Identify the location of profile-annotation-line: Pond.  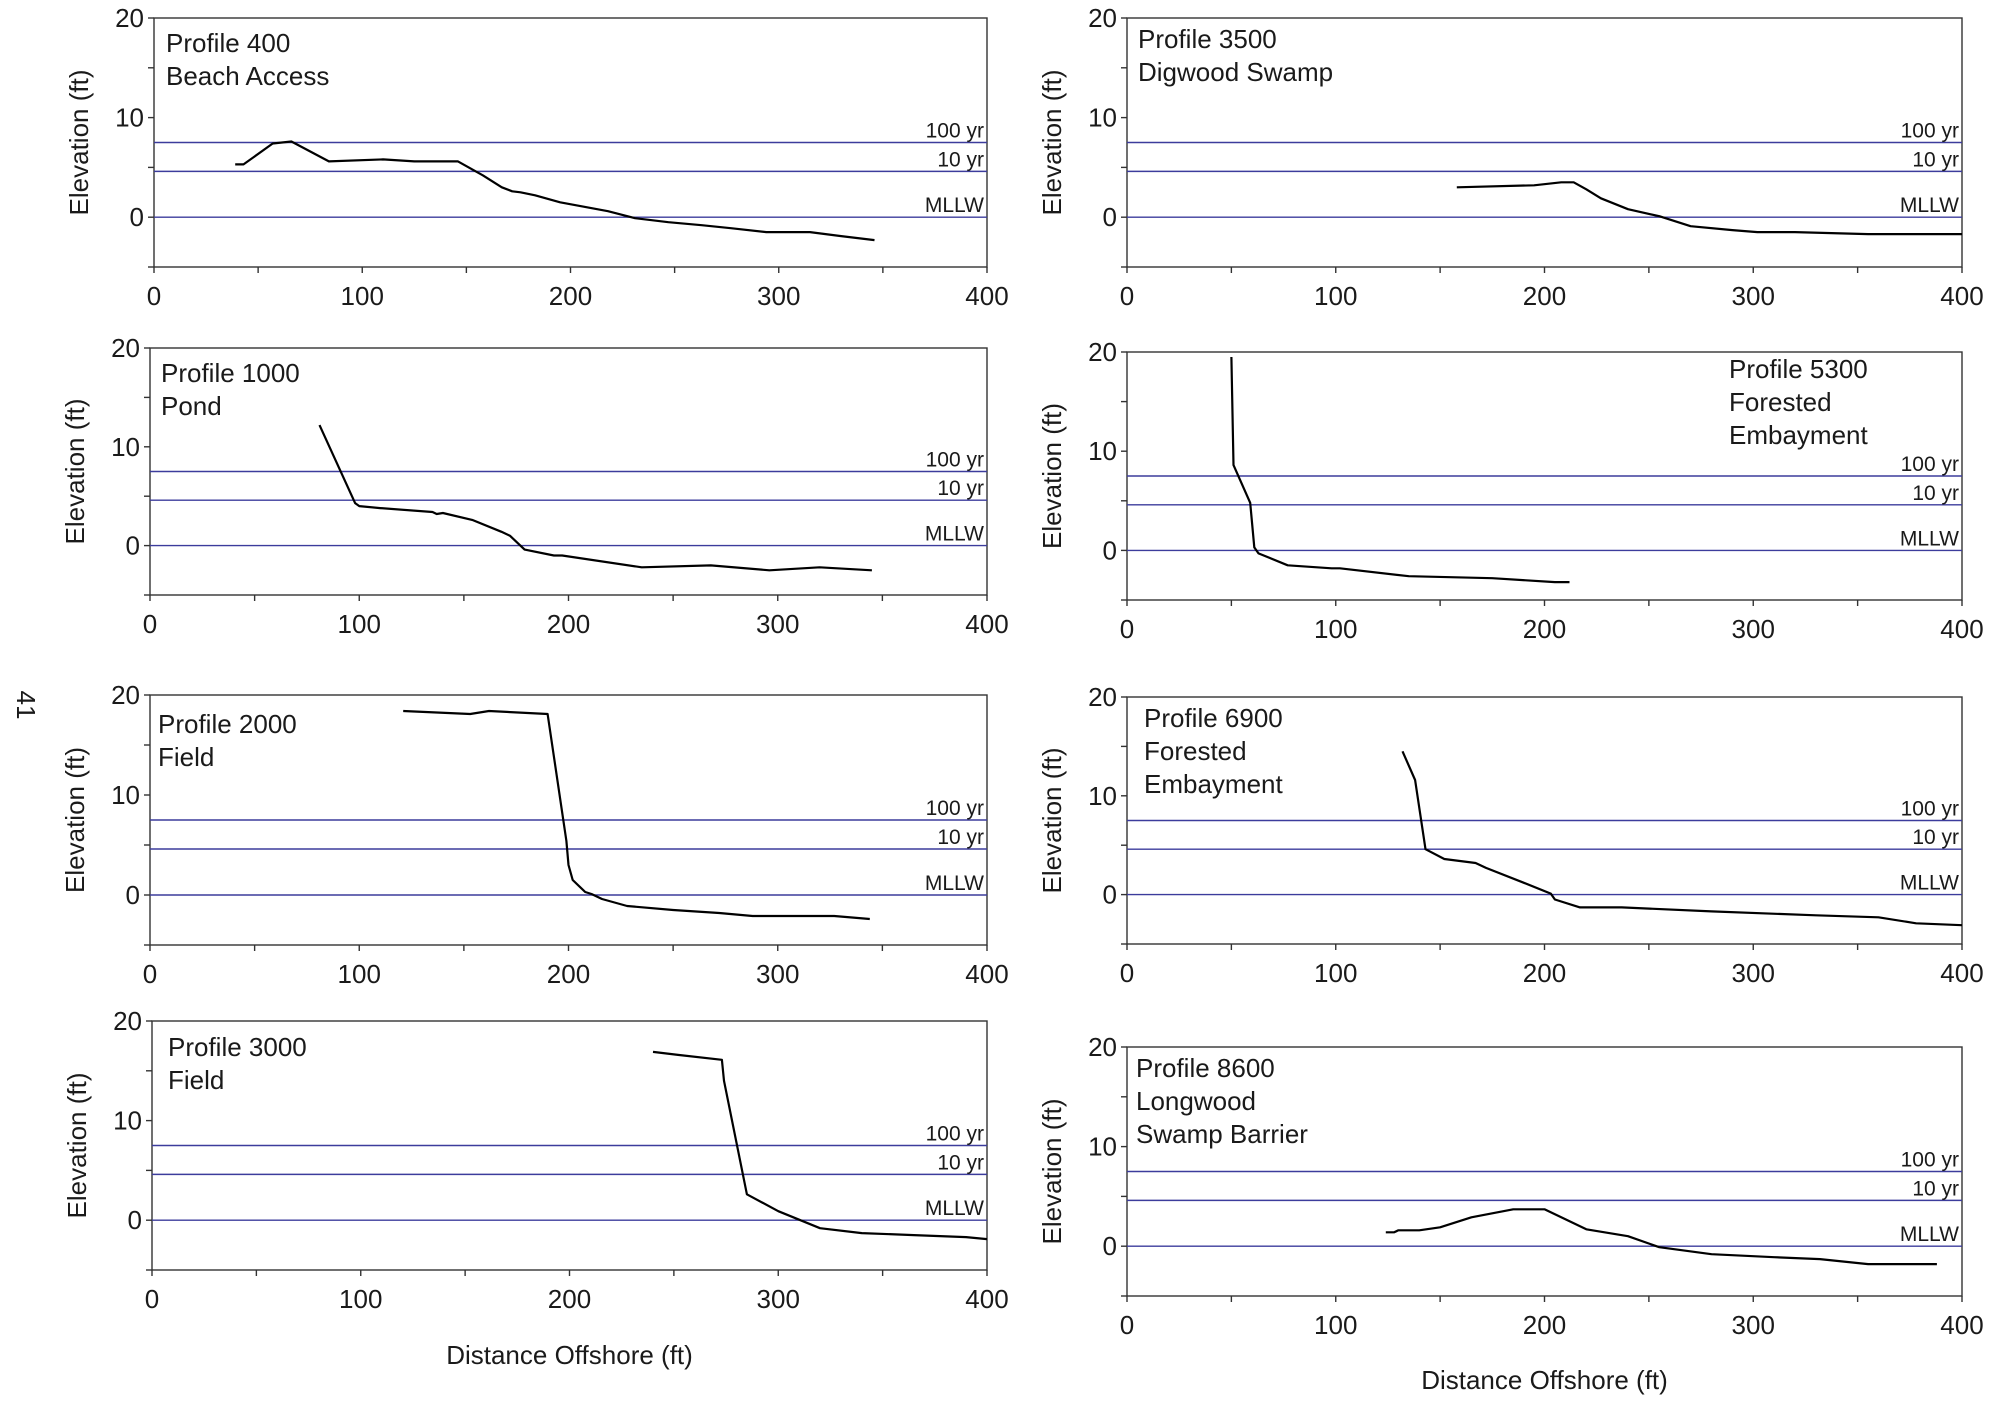
(191, 406).